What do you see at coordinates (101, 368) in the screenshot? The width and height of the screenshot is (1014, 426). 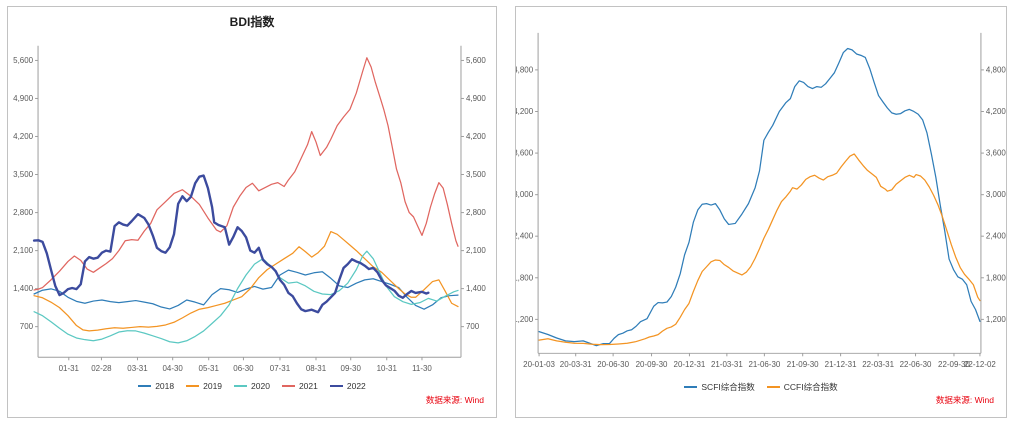 I see `svg-text: 02-28` at bounding box center [101, 368].